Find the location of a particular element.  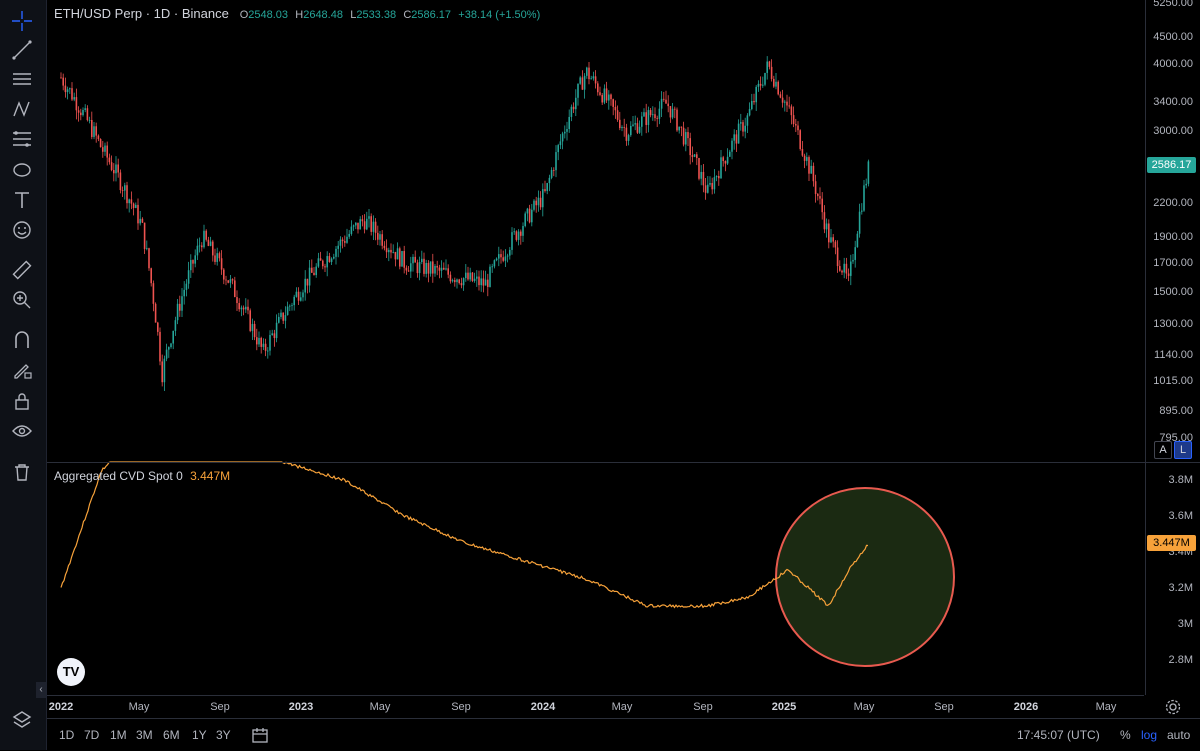

log-toggle: log is located at coordinates (1149, 735).